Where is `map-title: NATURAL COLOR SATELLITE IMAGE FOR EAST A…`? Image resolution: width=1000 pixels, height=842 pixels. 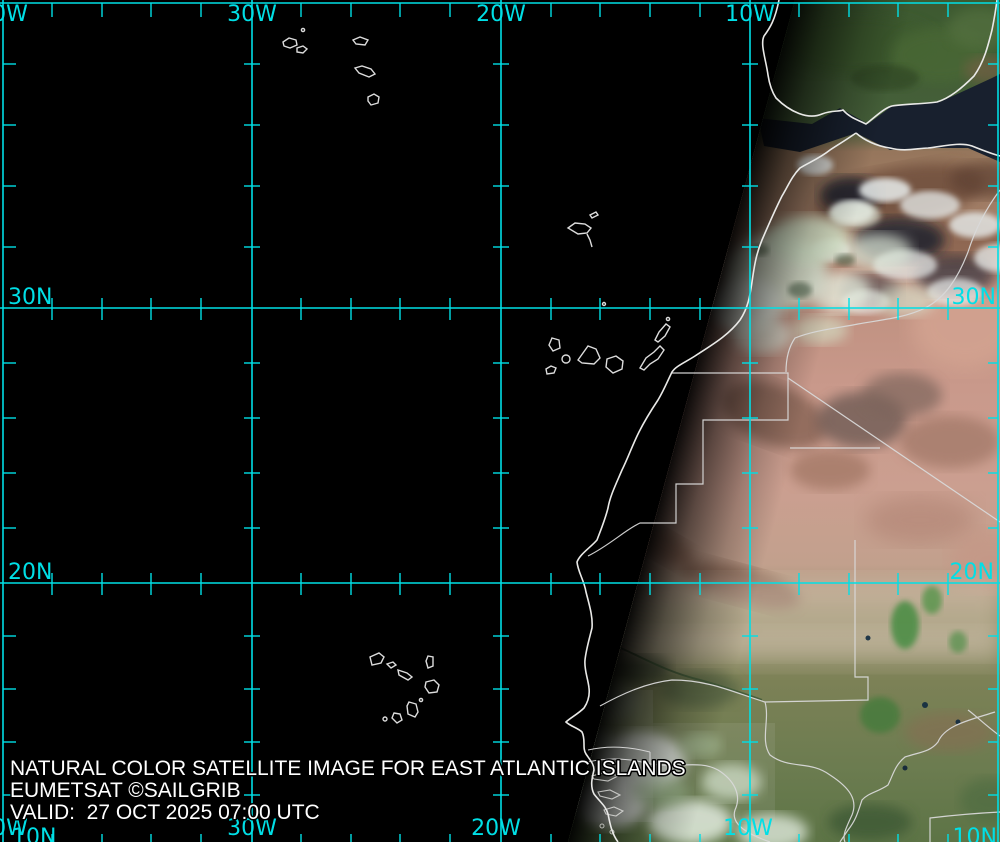 map-title: NATURAL COLOR SATELLITE IMAGE FOR EAST A… is located at coordinates (348, 768).